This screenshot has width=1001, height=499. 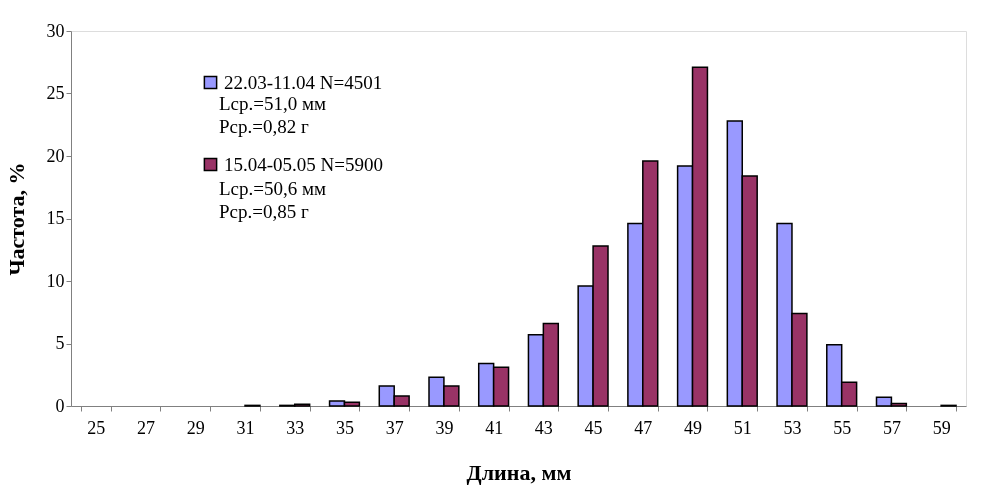 I want to click on x-tick-label: 25, so click(x=96, y=427).